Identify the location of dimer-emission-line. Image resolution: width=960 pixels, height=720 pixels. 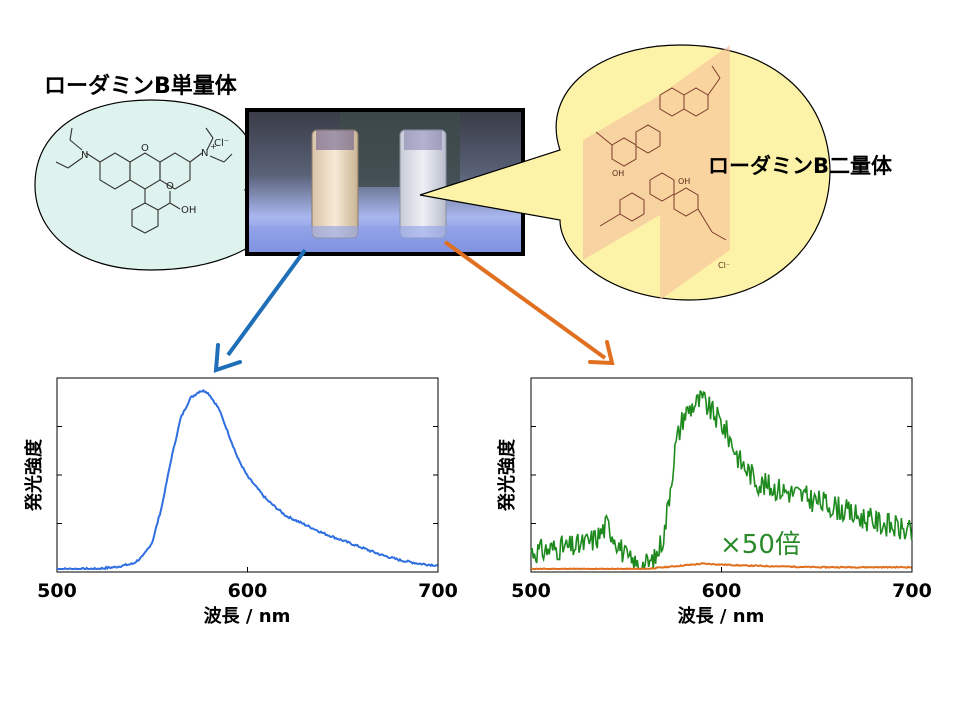
(721, 566).